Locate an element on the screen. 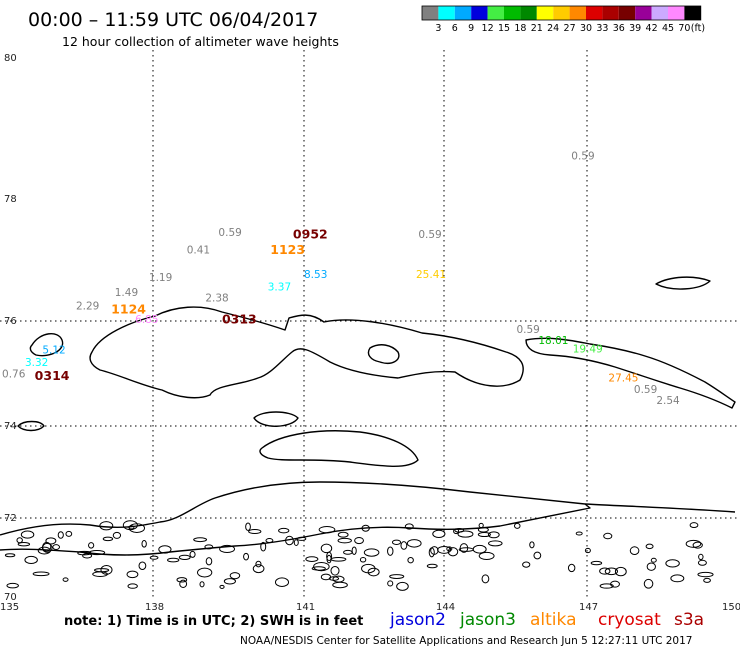 This screenshot has height=650, width=740. west-islet is located at coordinates (31, 426).